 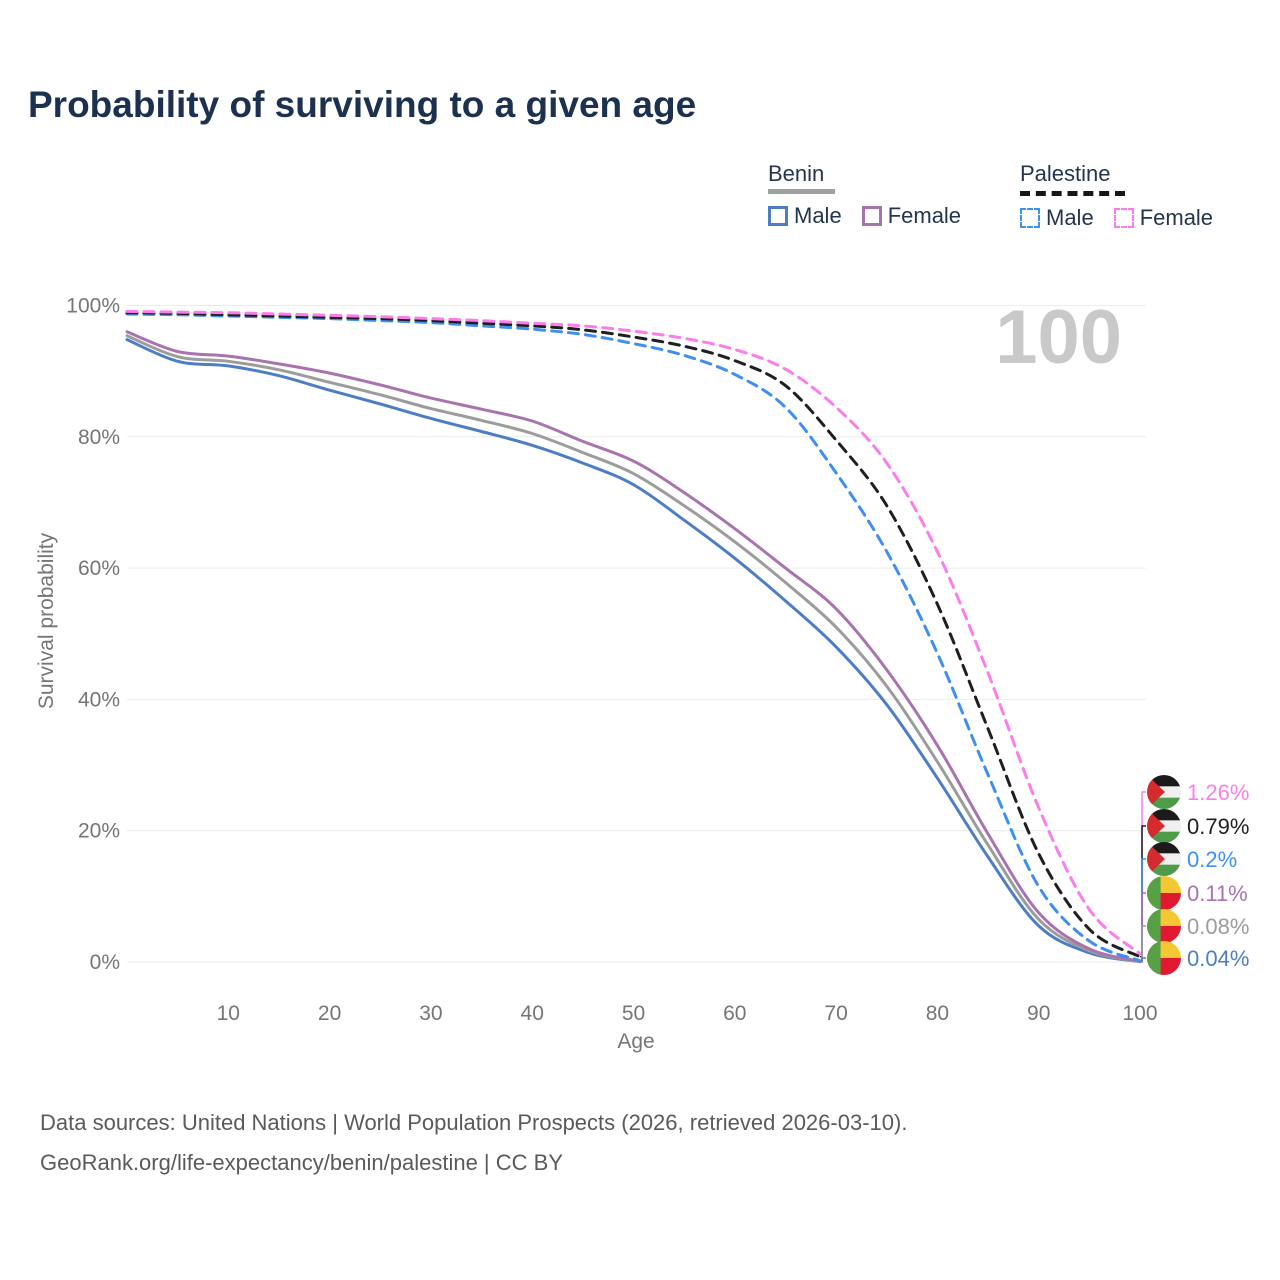 What do you see at coordinates (1072, 194) in the screenshot?
I see `palestine-line-style-swatch` at bounding box center [1072, 194].